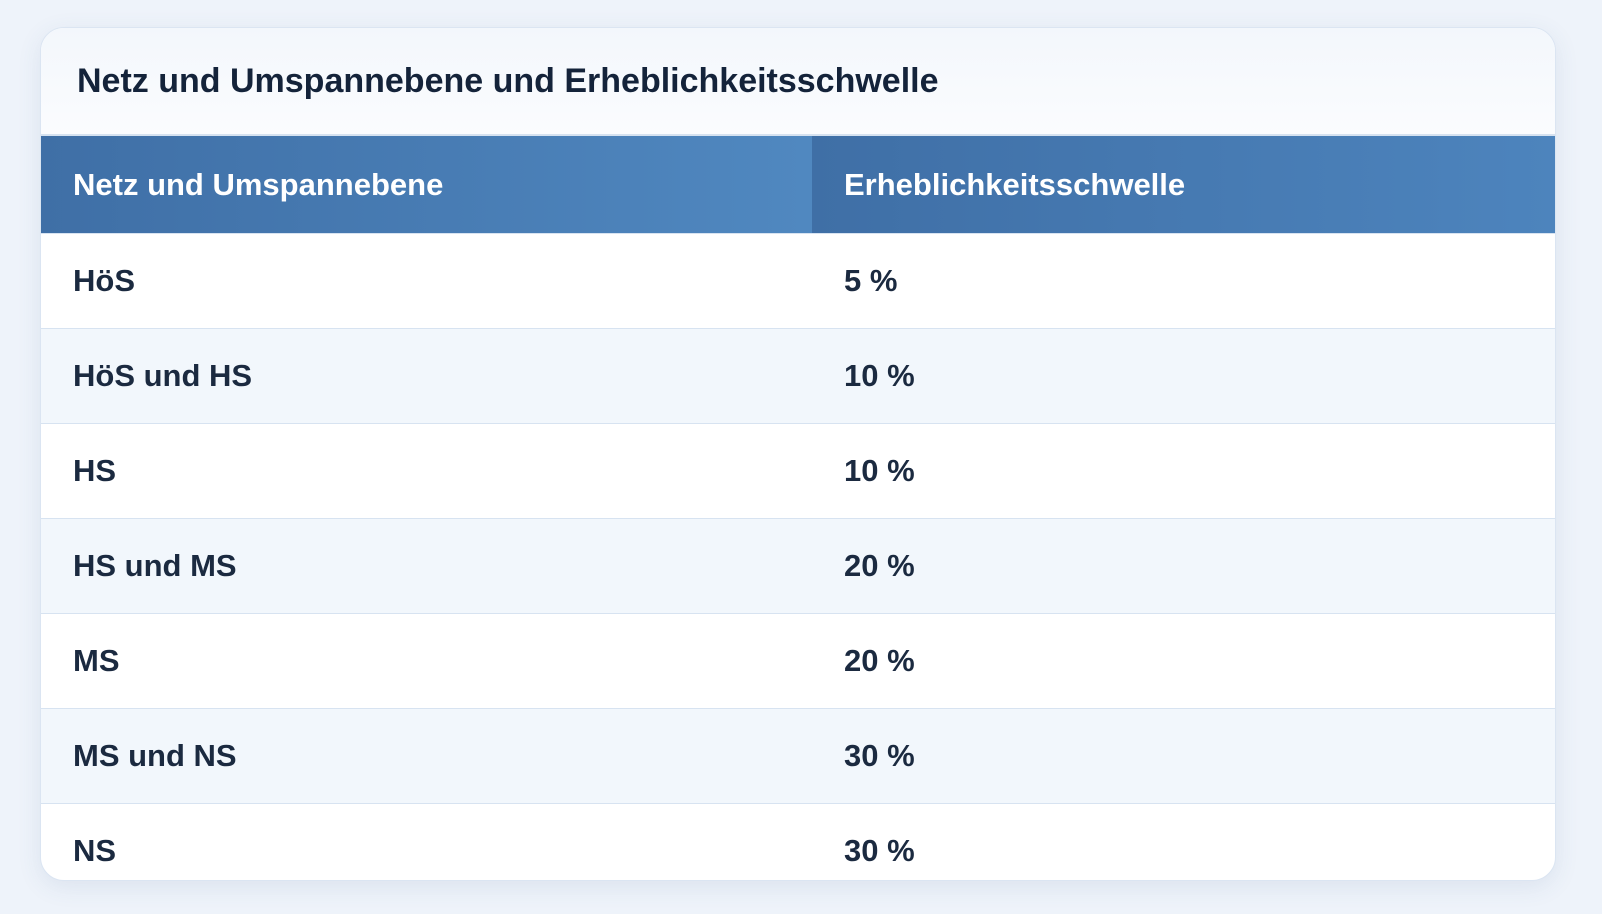 The height and width of the screenshot is (914, 1602). I want to click on table-cell: MS und NS, so click(426, 756).